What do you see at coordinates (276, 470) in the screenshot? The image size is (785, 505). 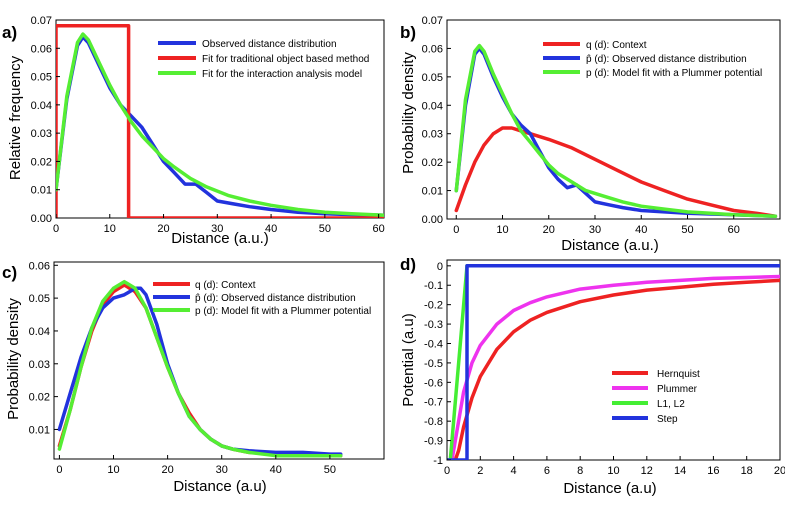 I see `panel-c-xtick-label: 40` at bounding box center [276, 470].